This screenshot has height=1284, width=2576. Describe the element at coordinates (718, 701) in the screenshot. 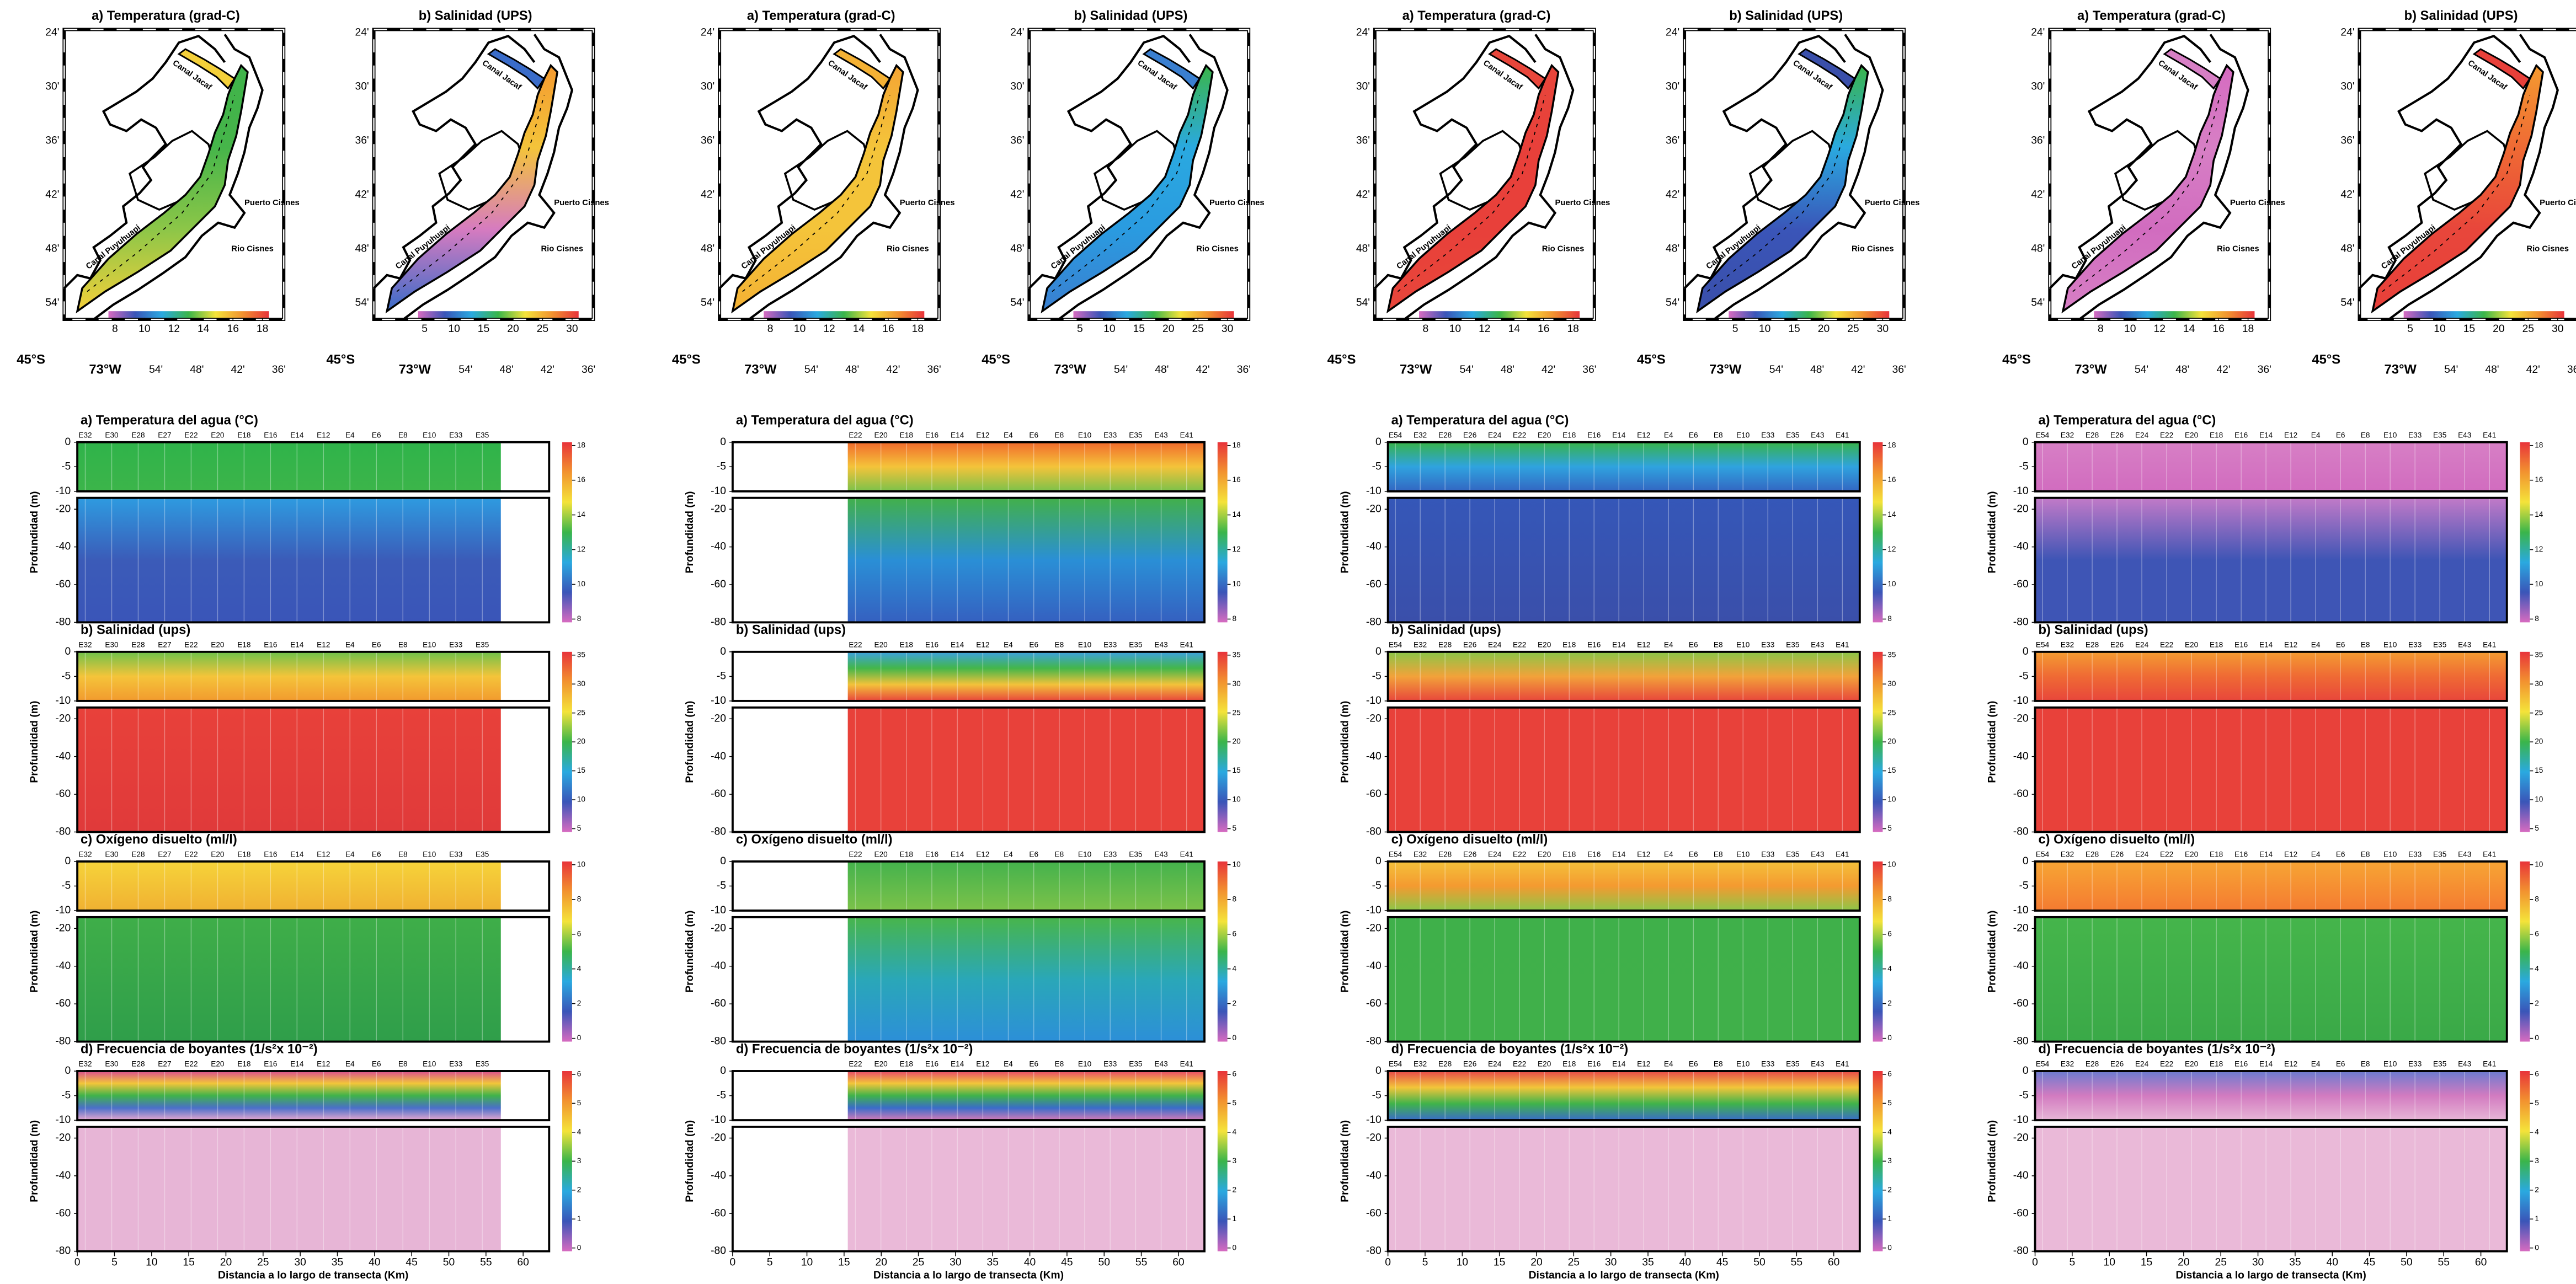

I see `y-tick-label: -10` at that location.